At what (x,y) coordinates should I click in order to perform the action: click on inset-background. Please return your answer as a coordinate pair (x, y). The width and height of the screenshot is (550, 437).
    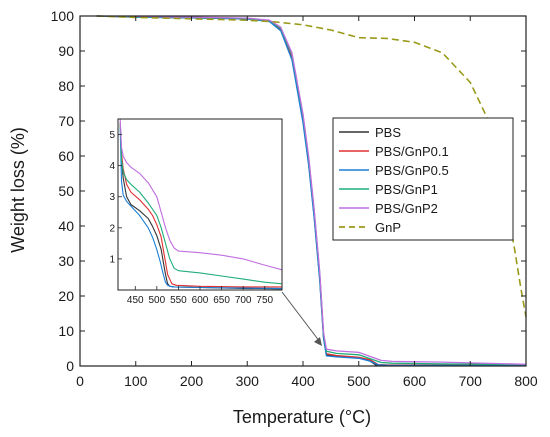
    Looking at the image, I should click on (200, 204).